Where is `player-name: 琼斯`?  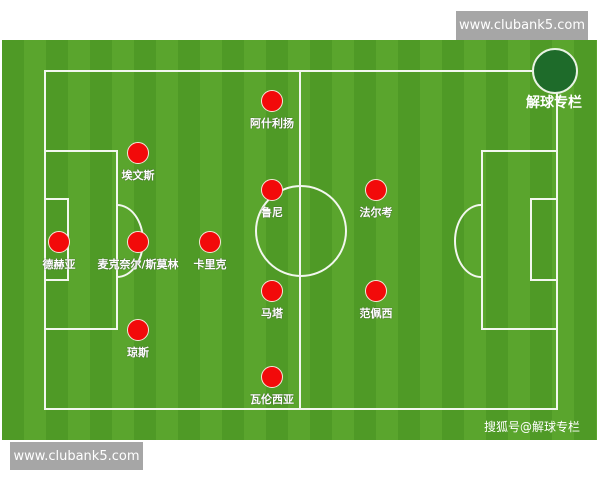 player-name: 琼斯 is located at coordinates (138, 352).